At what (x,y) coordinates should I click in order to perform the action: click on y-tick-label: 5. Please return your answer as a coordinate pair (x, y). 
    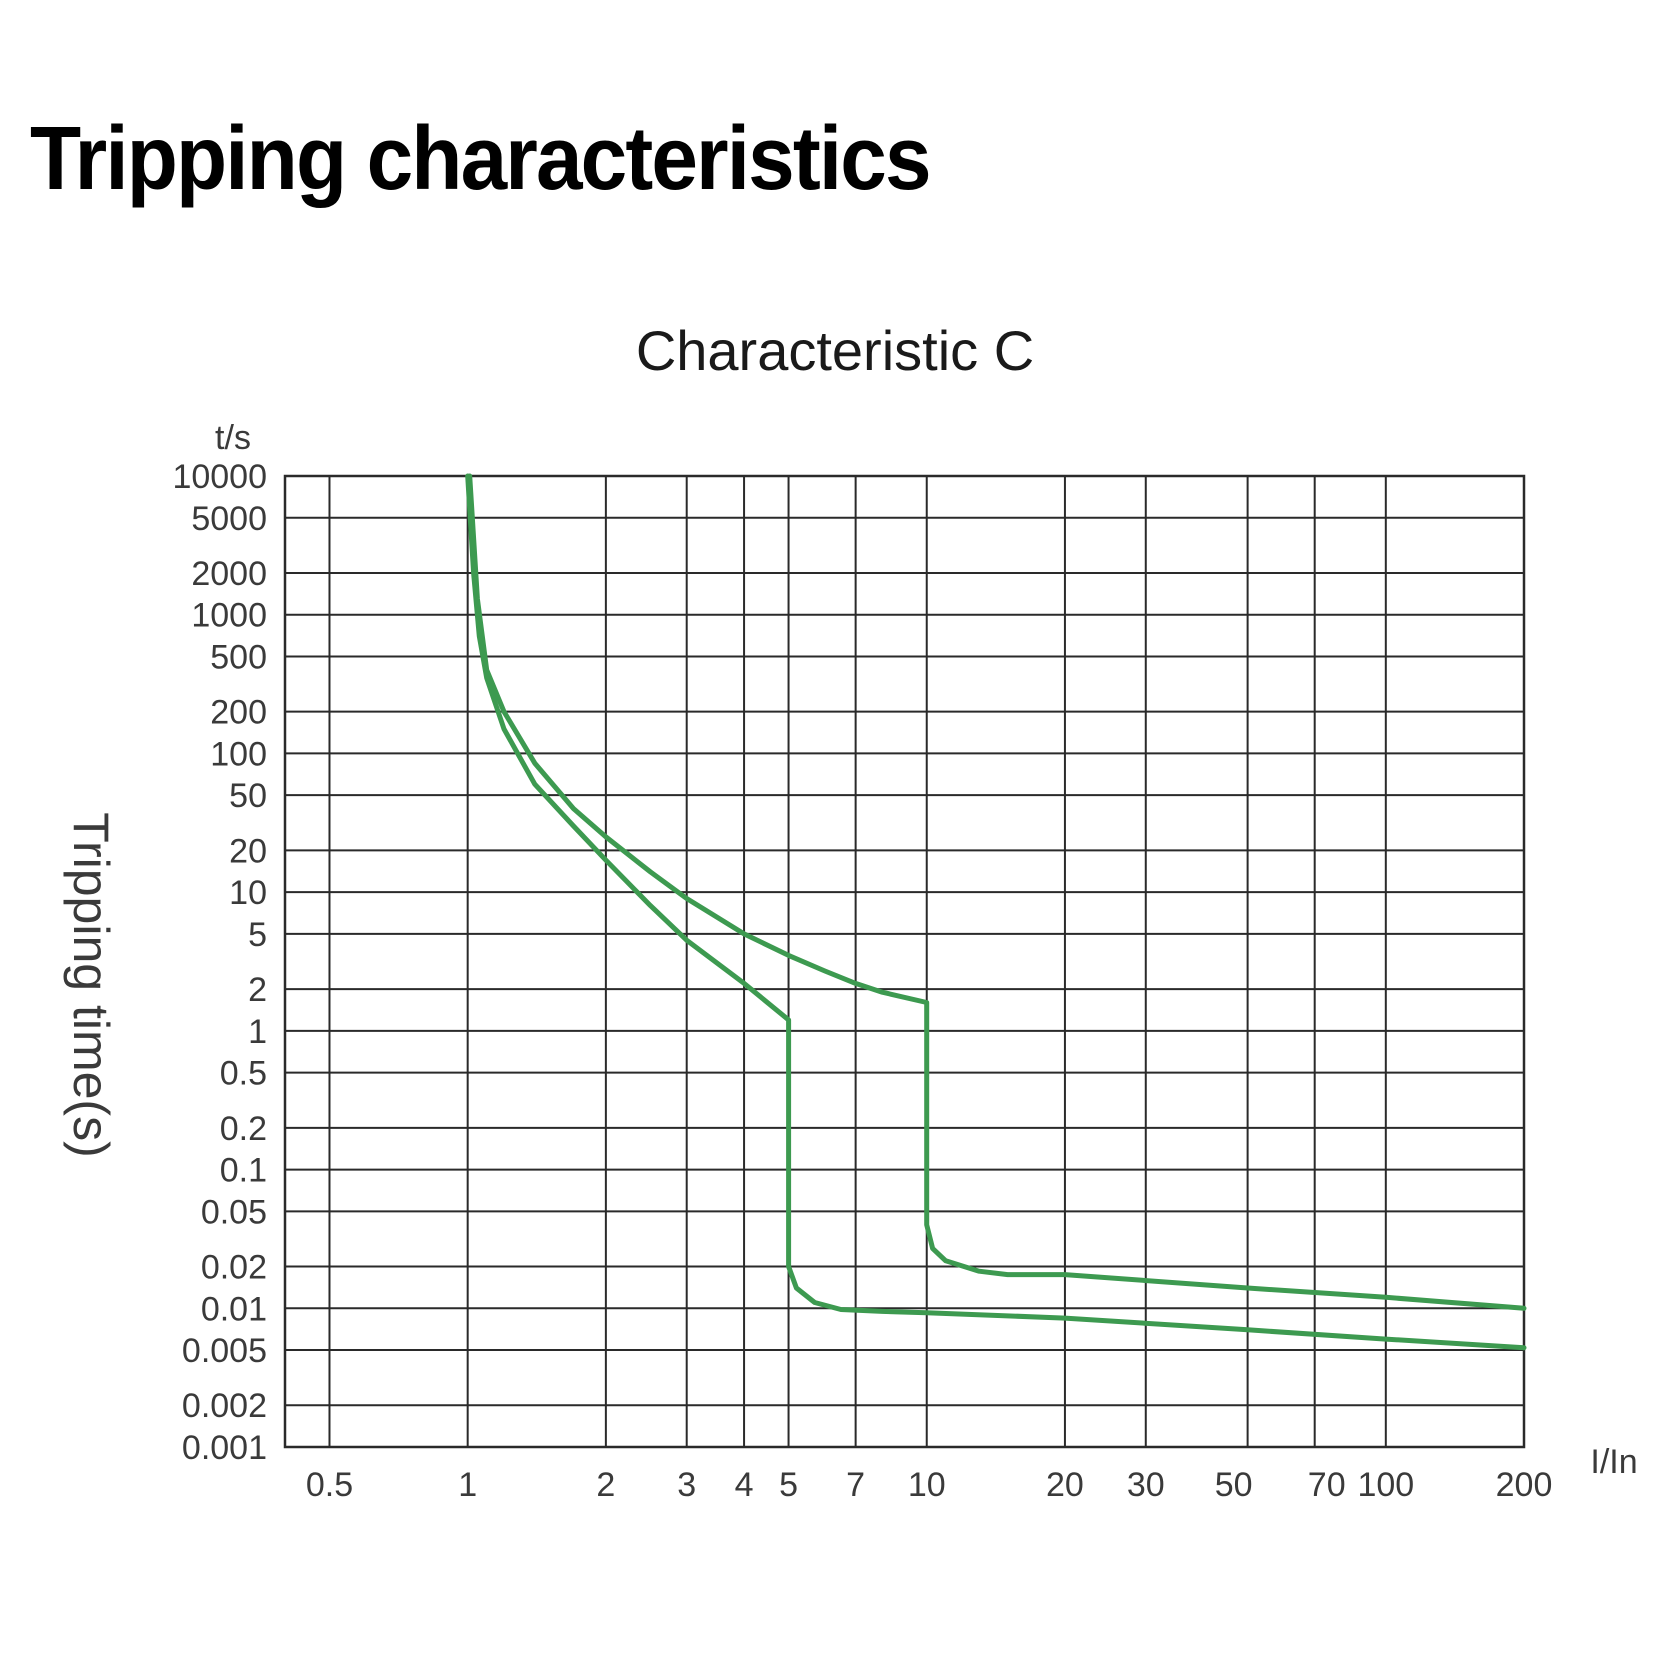
    Looking at the image, I should click on (257, 935).